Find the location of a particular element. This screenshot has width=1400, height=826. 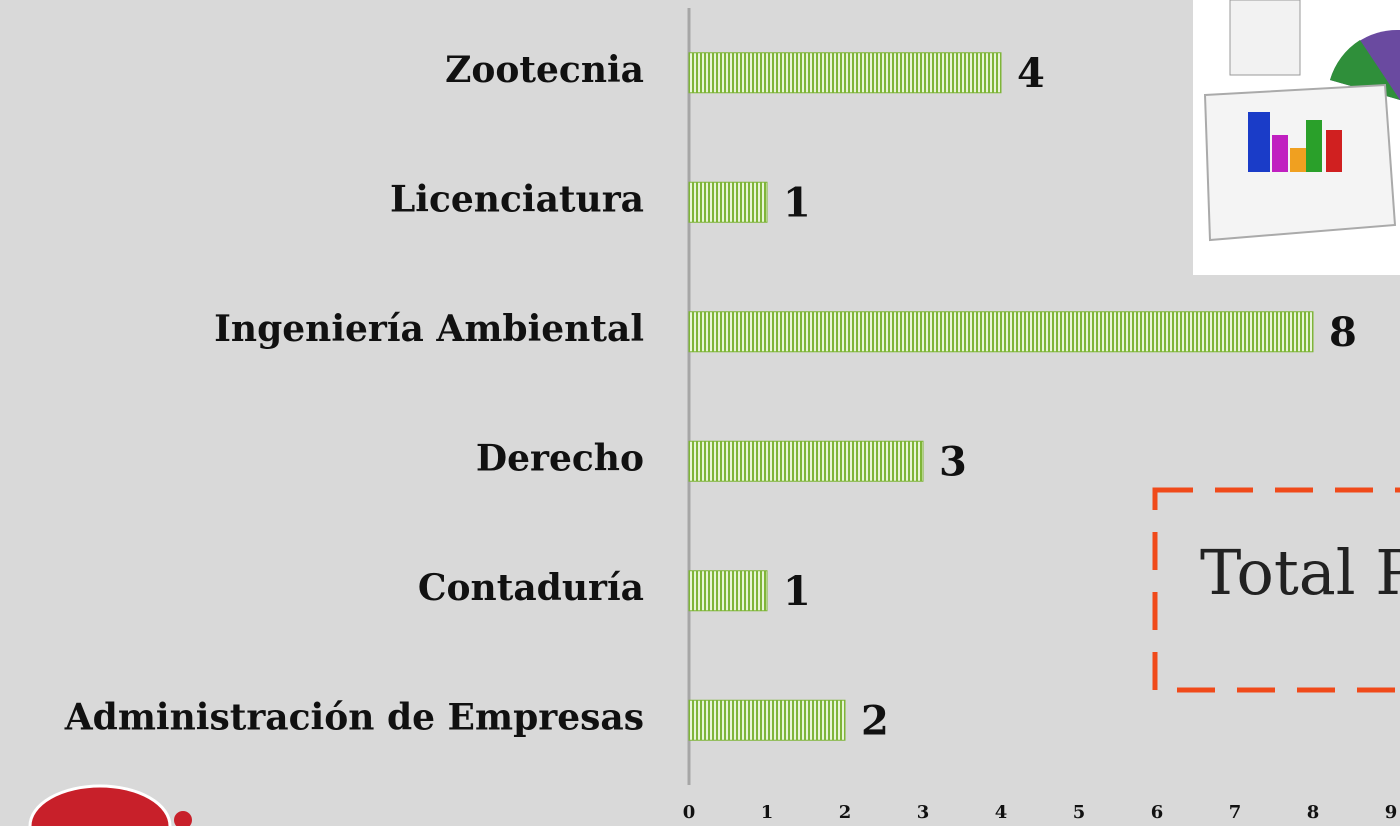

value-label: 8 is located at coordinates (1343, 332).